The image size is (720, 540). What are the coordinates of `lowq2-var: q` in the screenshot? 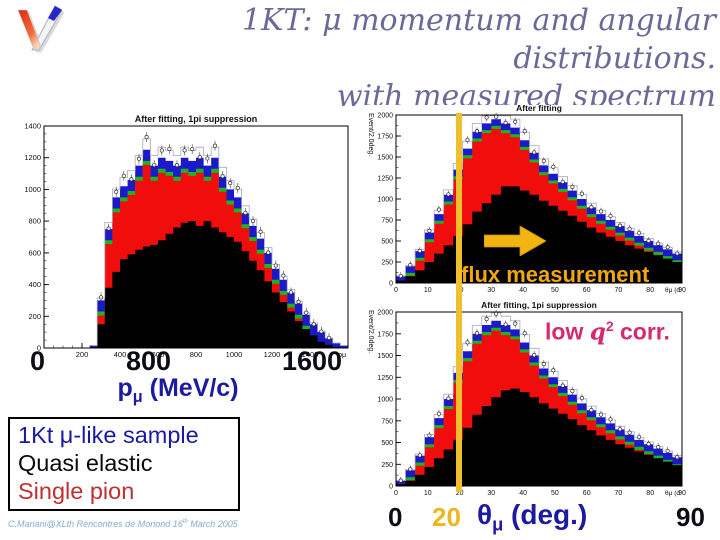 It's located at (597, 332).